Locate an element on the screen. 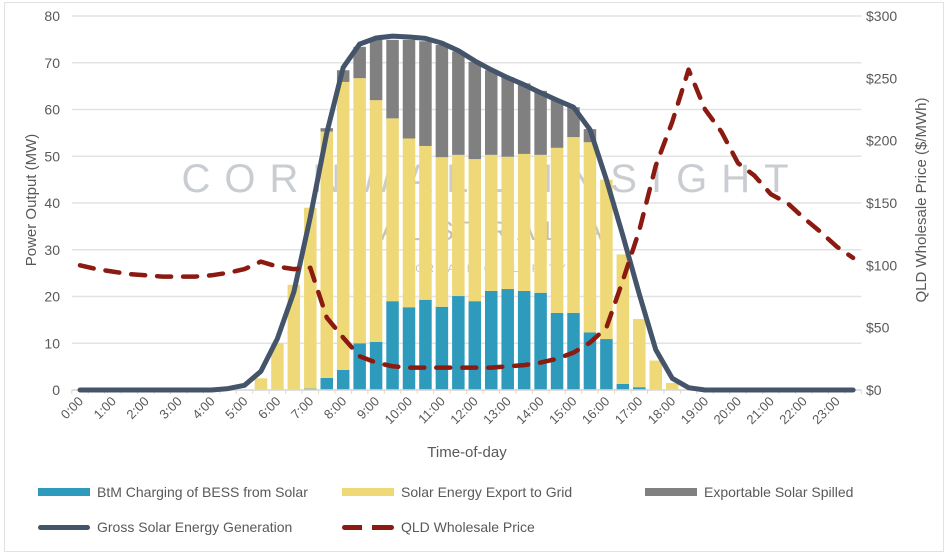 The height and width of the screenshot is (556, 951). x-tick-label: 18:00 is located at coordinates (662, 411).